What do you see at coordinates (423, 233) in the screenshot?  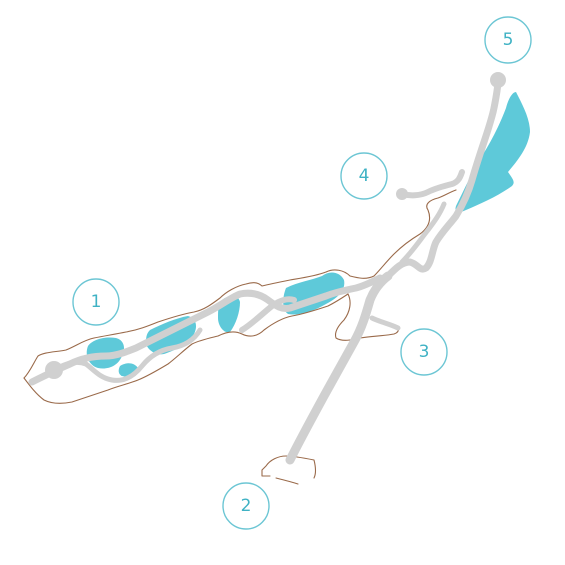 I see `walkway-connector-east` at bounding box center [423, 233].